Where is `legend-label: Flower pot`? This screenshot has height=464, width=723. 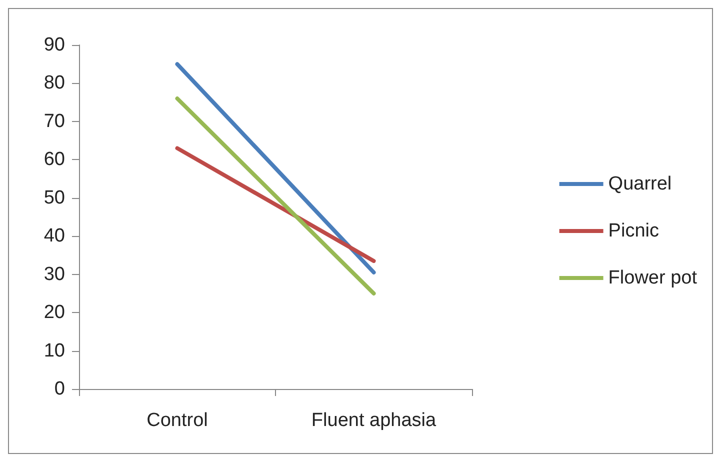 legend-label: Flower pot is located at coordinates (653, 278).